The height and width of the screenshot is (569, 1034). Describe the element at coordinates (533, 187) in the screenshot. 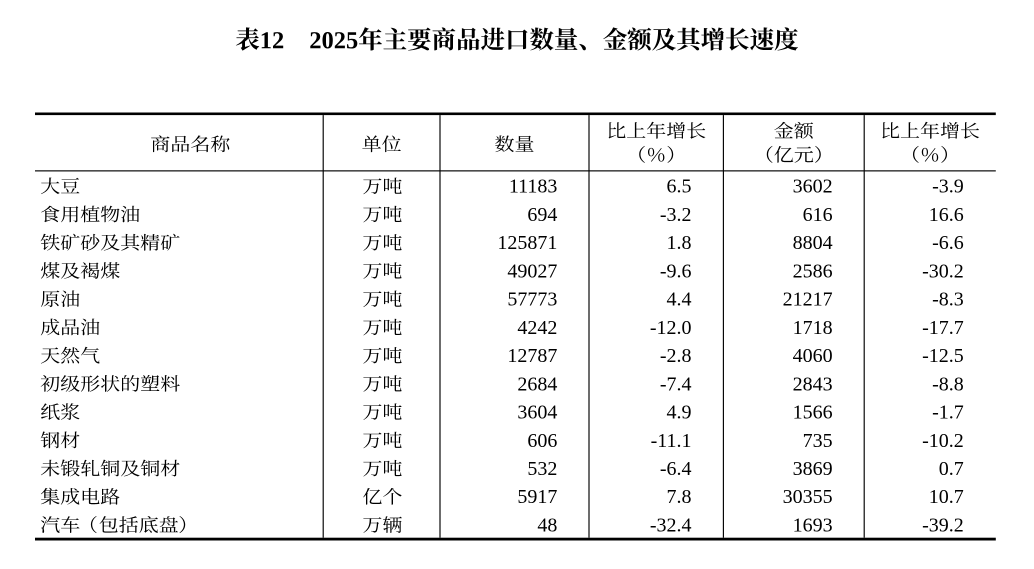

I see `svg-text: 11183` at that location.